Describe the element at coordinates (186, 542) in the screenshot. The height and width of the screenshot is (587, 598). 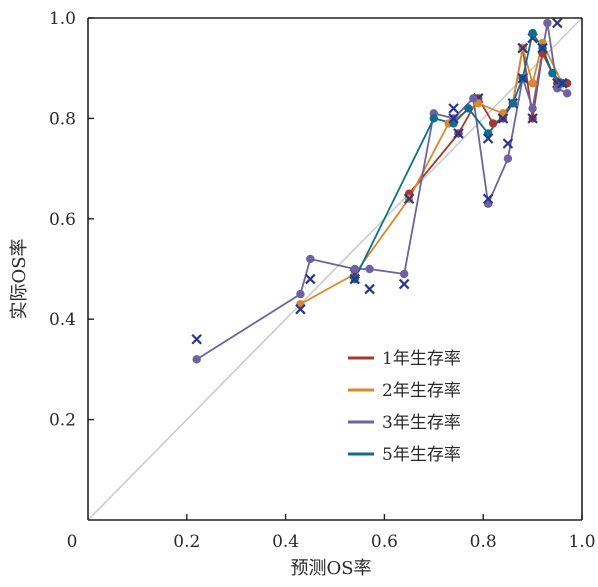
I see `x-tick-label: 0.2` at that location.